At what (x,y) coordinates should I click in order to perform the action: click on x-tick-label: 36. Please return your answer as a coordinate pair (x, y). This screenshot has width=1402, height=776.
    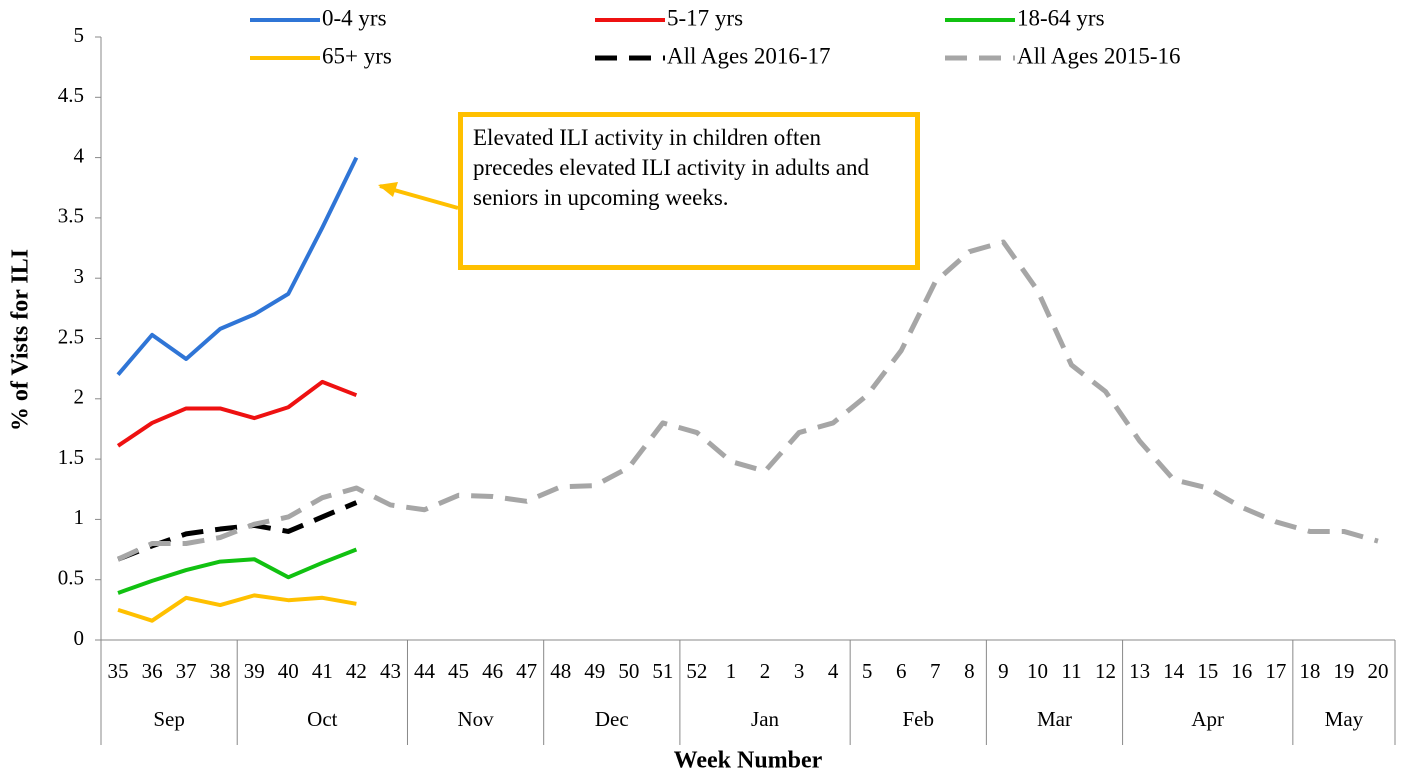
    Looking at the image, I should click on (152, 671).